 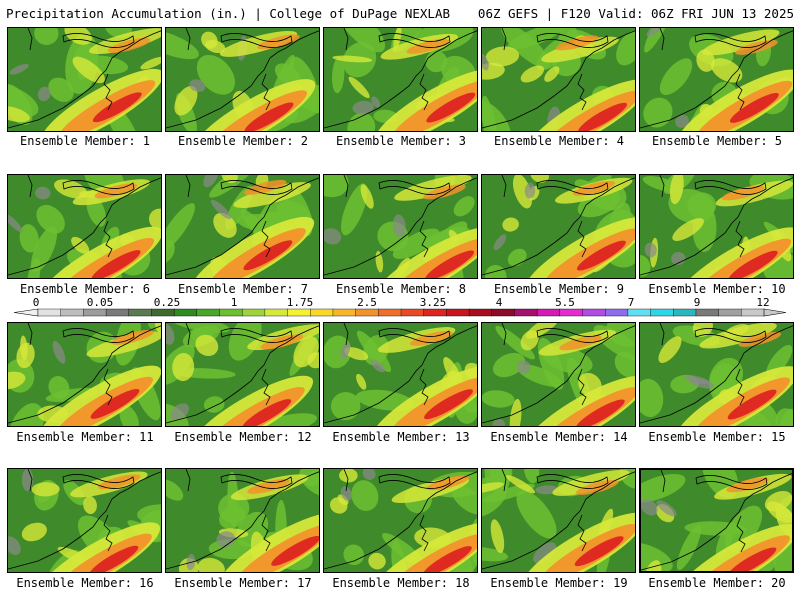 What do you see at coordinates (631, 302) in the screenshot?
I see `colorbar-tick-label: 7` at bounding box center [631, 302].